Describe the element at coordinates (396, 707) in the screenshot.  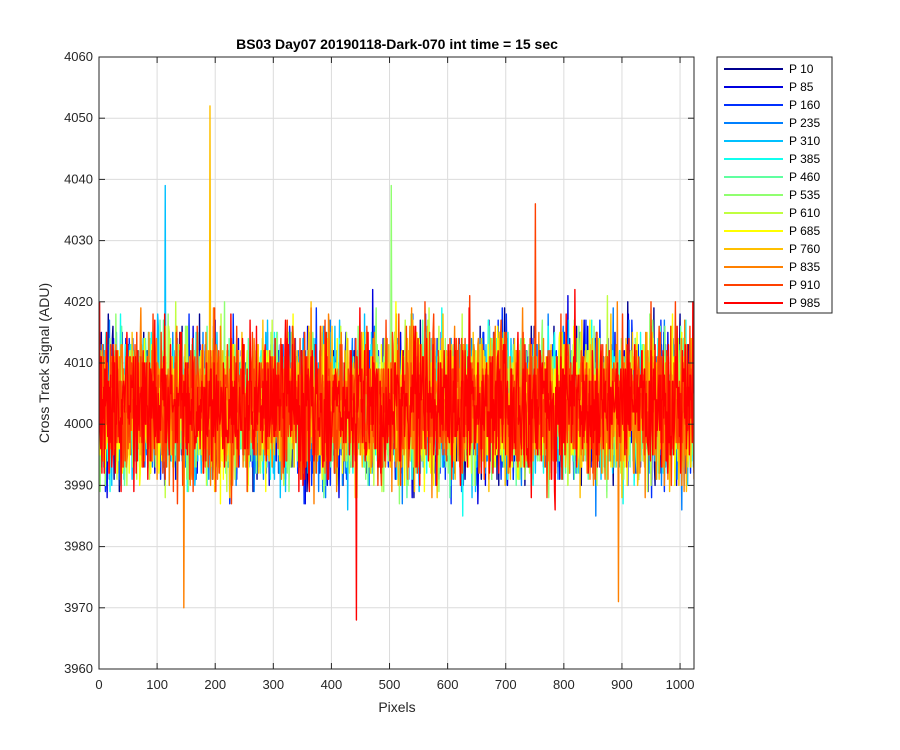
I see `x-axis-label: Pixels` at that location.